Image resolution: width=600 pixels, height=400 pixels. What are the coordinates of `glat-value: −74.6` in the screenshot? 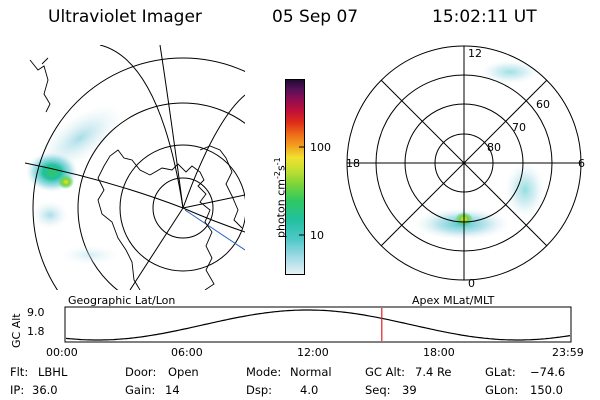 It's located at (548, 372).